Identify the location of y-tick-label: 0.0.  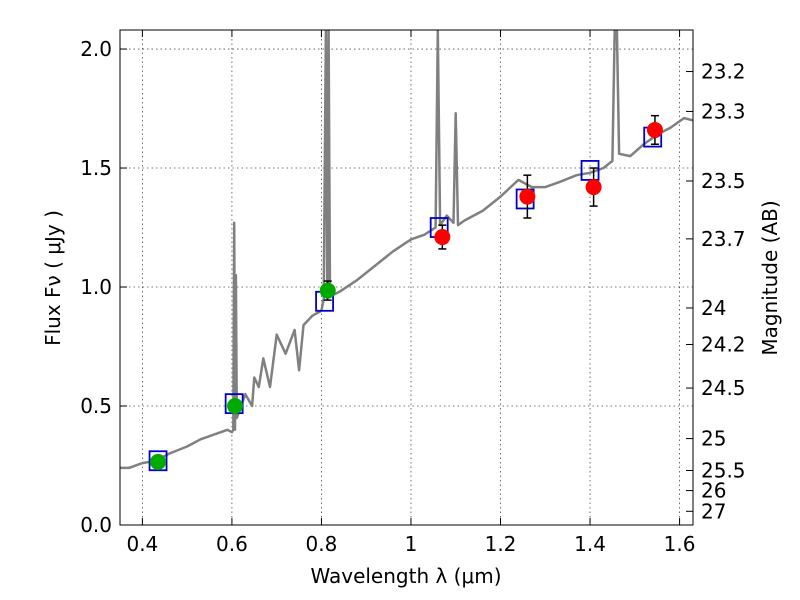
(96, 525).